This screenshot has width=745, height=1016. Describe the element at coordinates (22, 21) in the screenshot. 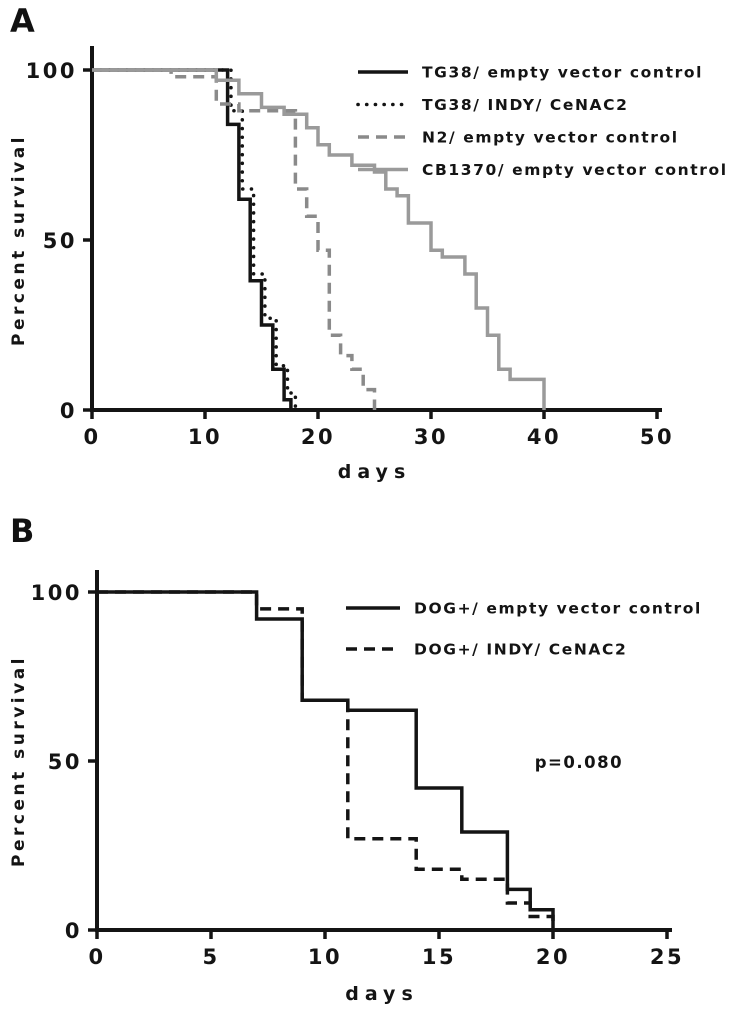

I see `panel-a-label: A` at that location.